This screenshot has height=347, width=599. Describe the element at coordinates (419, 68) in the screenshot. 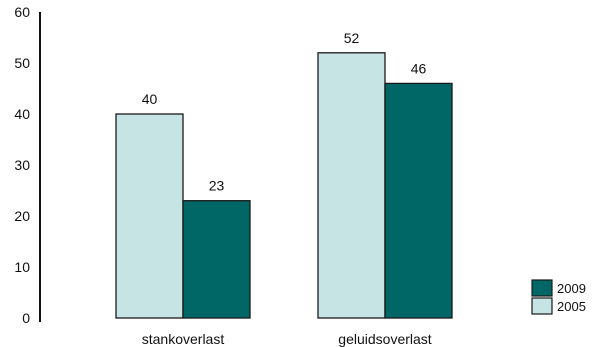

I see `data-label: 46` at that location.